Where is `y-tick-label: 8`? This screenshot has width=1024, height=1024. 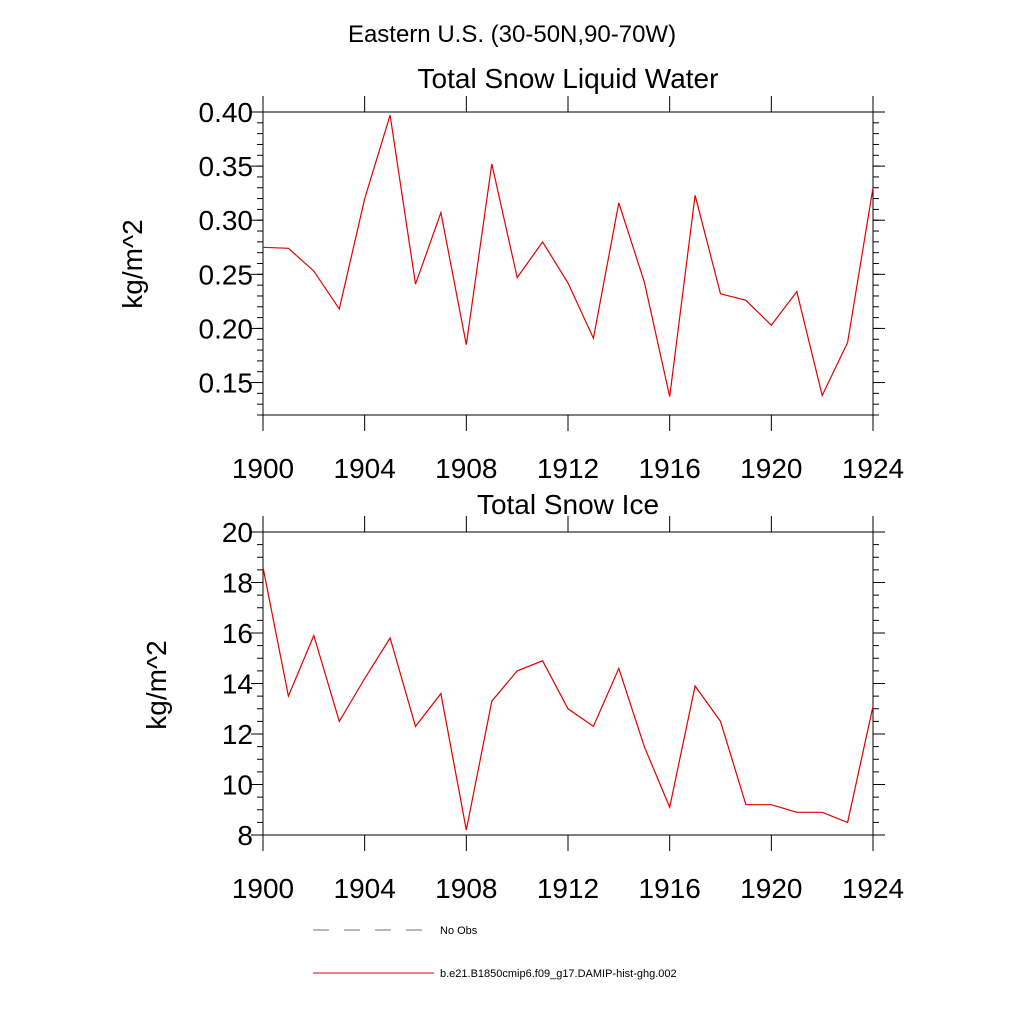 y-tick-label: 8 is located at coordinates (245, 835).